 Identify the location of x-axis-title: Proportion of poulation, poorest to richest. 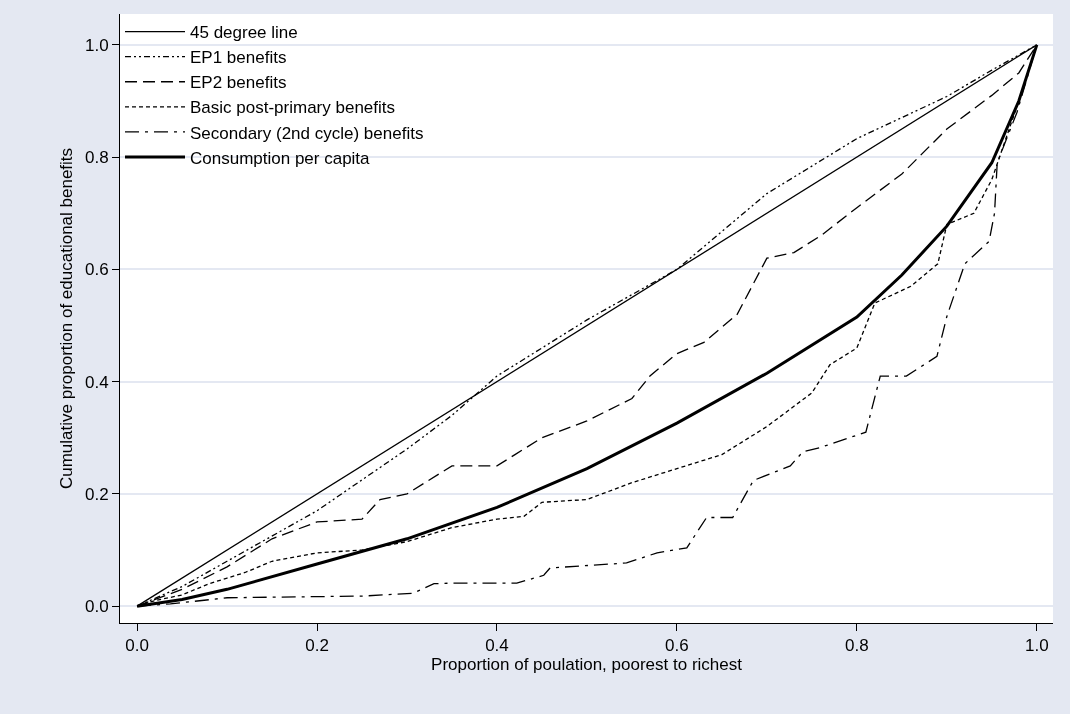
(587, 665).